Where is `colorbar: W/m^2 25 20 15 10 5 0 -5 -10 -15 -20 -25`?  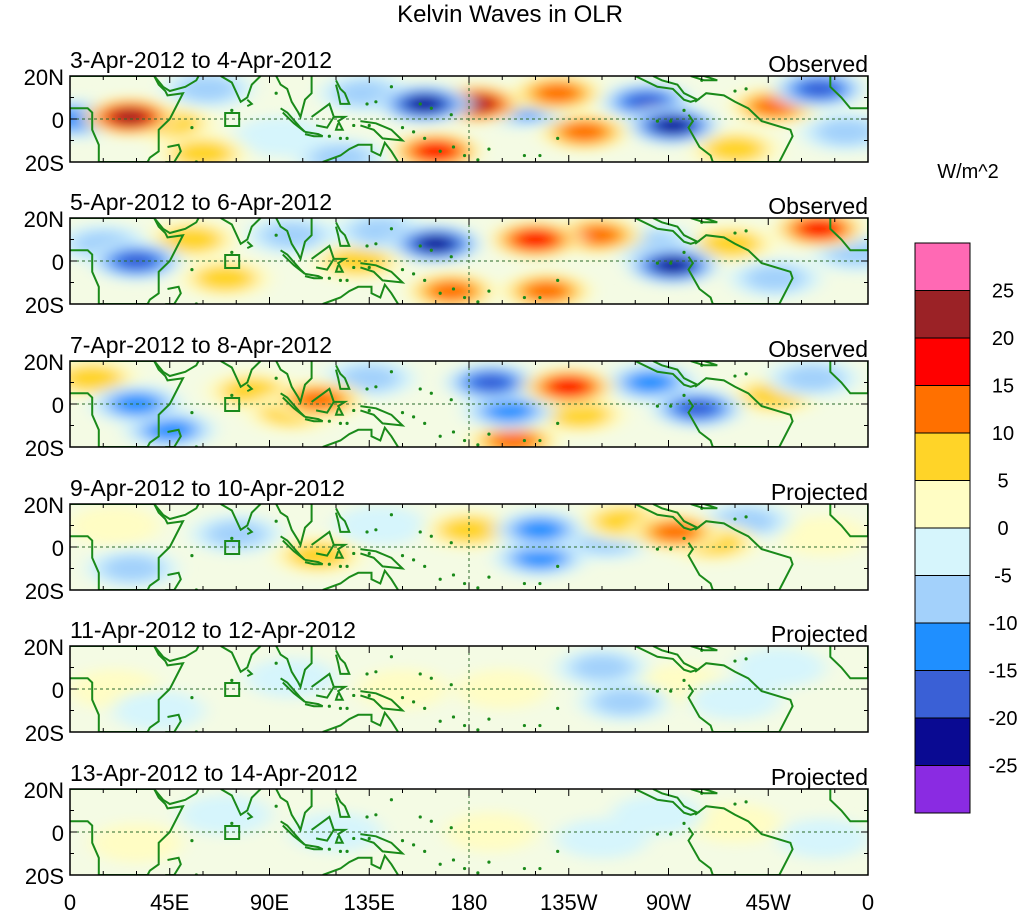 colorbar: W/m^2 25 20 15 10 5 0 -5 -10 -15 -20 -25 is located at coordinates (965, 487).